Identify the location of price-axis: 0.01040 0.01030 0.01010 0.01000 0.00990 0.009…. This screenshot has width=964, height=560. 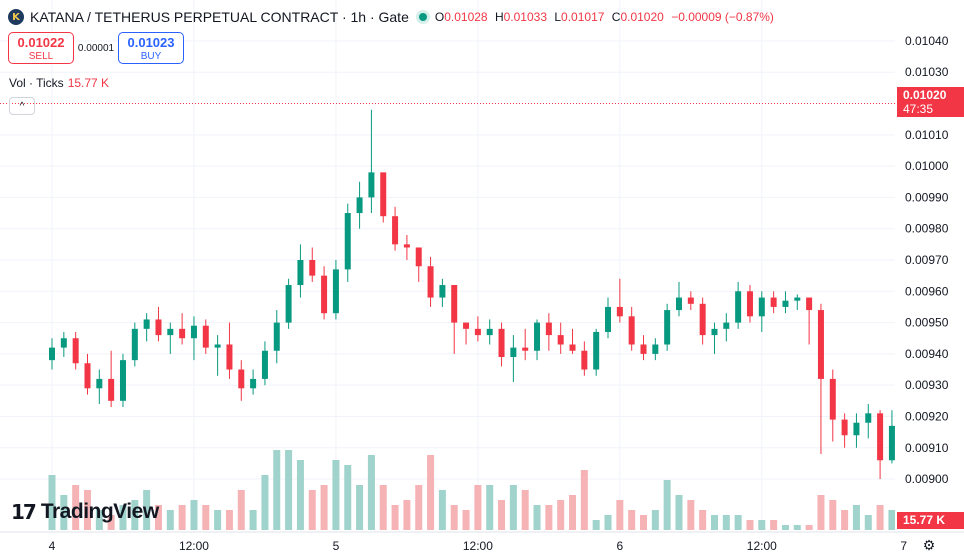
(929, 266).